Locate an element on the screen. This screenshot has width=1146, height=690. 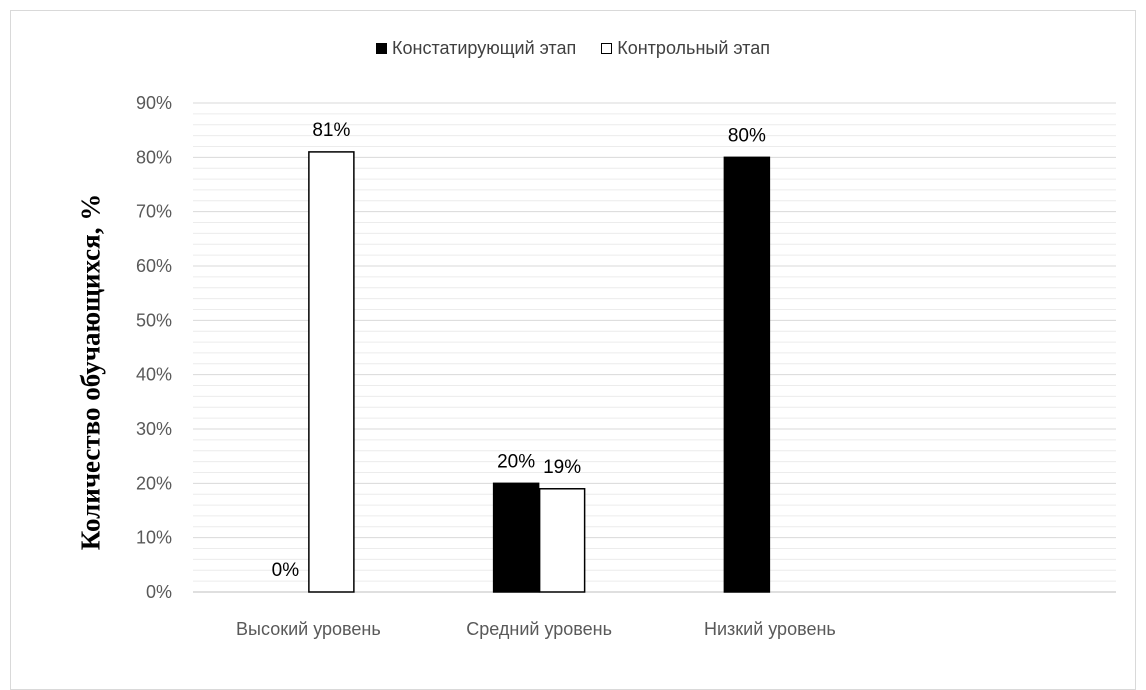
legend-item-stage-2: Контрольный этап is located at coordinates (685, 48).